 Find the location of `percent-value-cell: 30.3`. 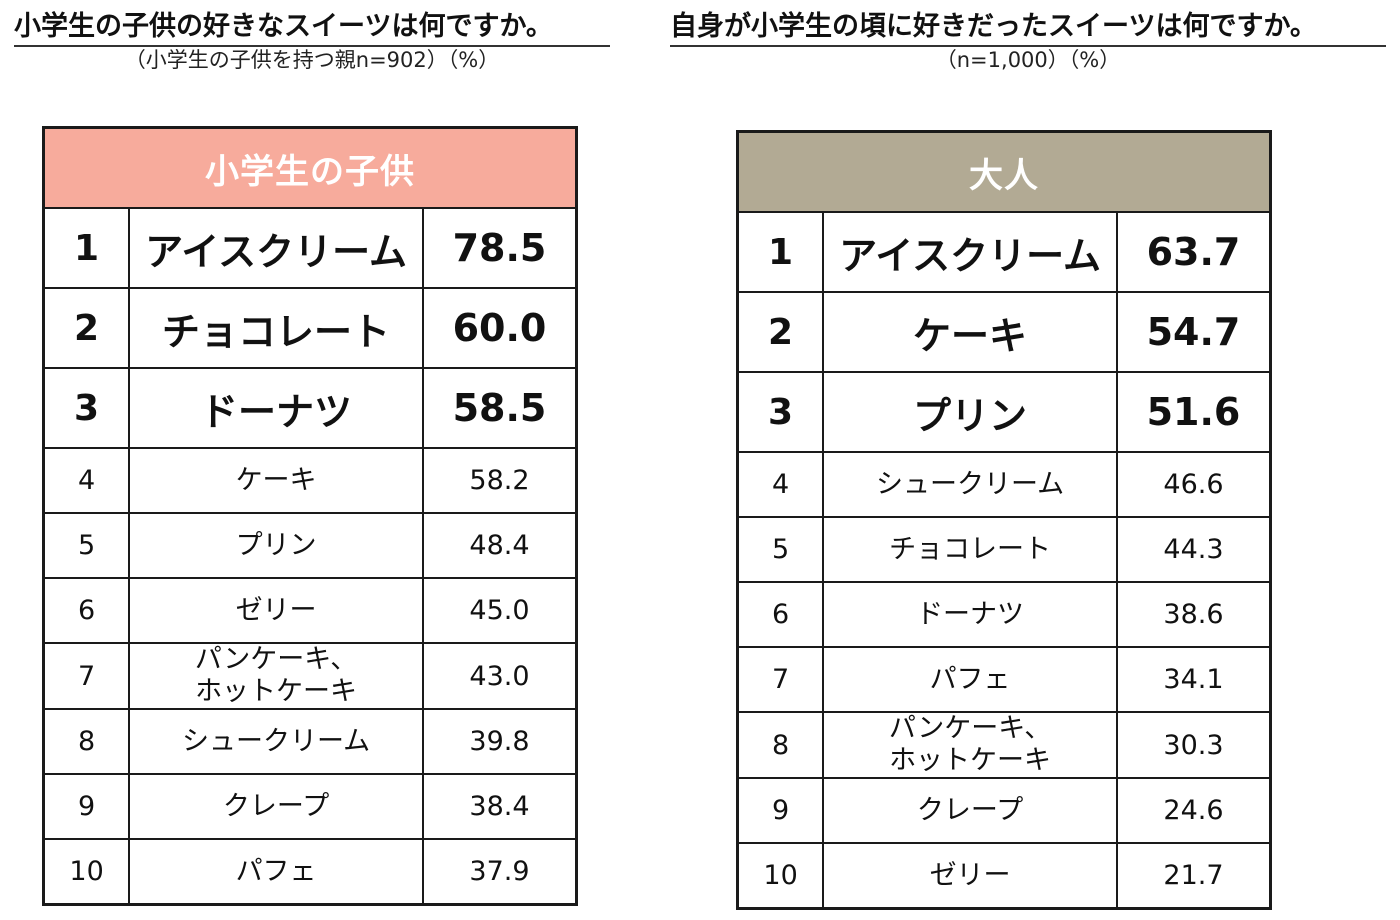

percent-value-cell: 30.3 is located at coordinates (1193, 745).